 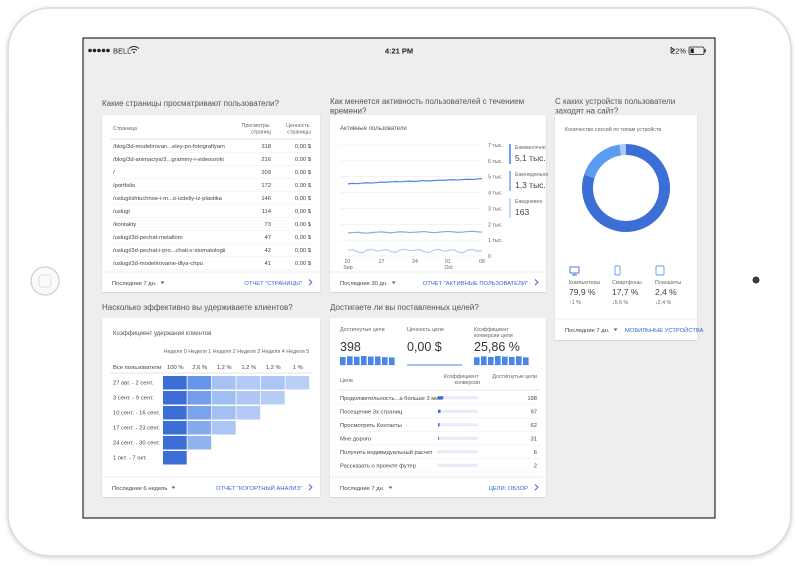 What do you see at coordinates (298, 368) in the screenshot?
I see `total-value: 1 %` at bounding box center [298, 368].